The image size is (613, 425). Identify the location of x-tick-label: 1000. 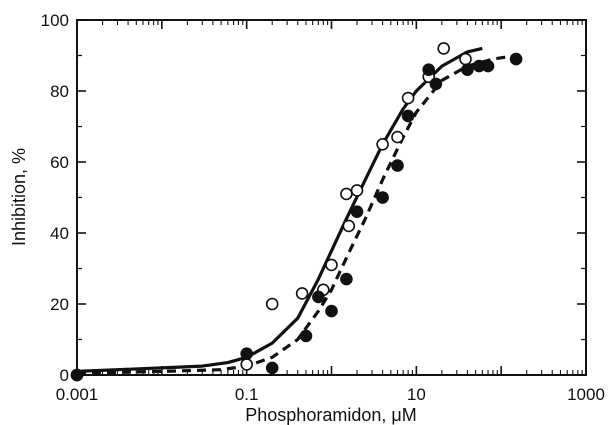
(586, 394).